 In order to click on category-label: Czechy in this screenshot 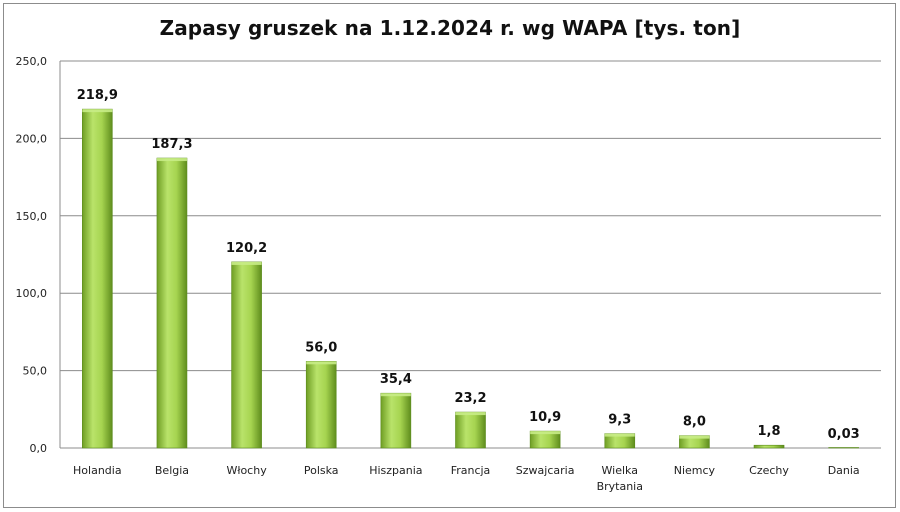, I will do `click(769, 470)`.